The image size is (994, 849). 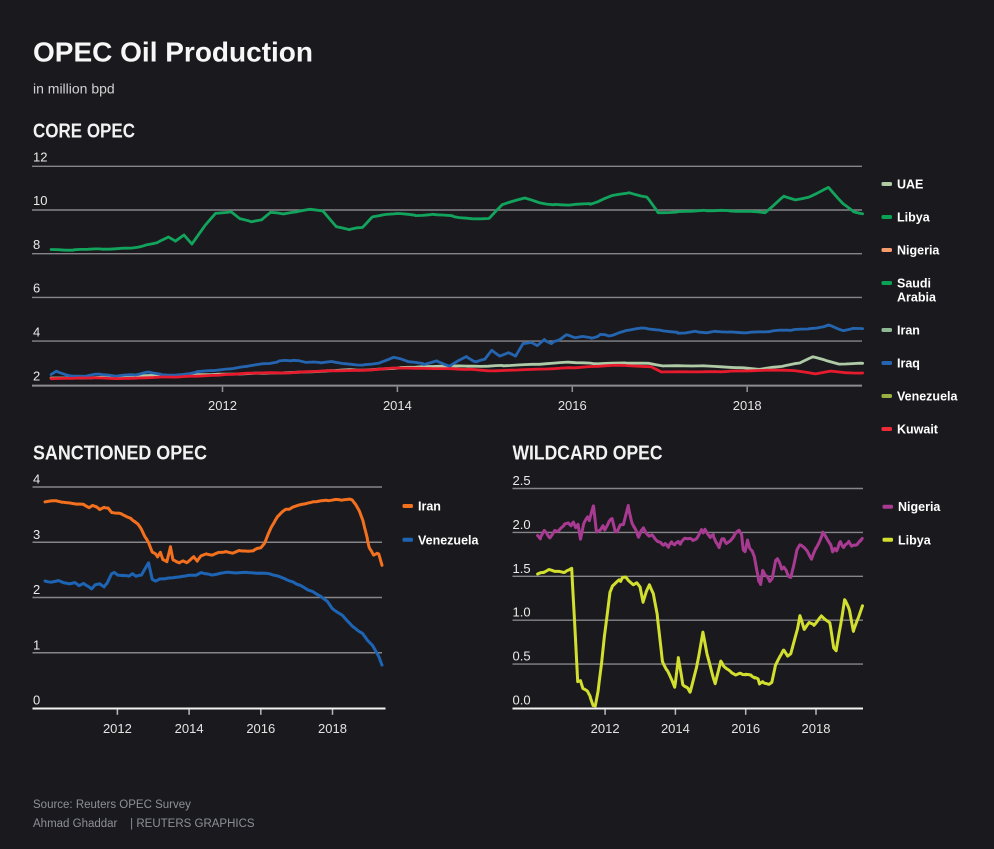 I want to click on svg-text: Kuwait, so click(x=918, y=430).